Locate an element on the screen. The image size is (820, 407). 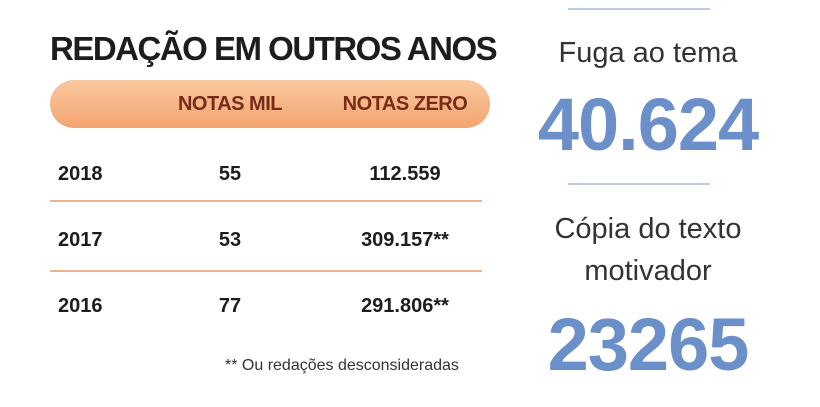
header-cell: NOTAS ZERO is located at coordinates (405, 104).